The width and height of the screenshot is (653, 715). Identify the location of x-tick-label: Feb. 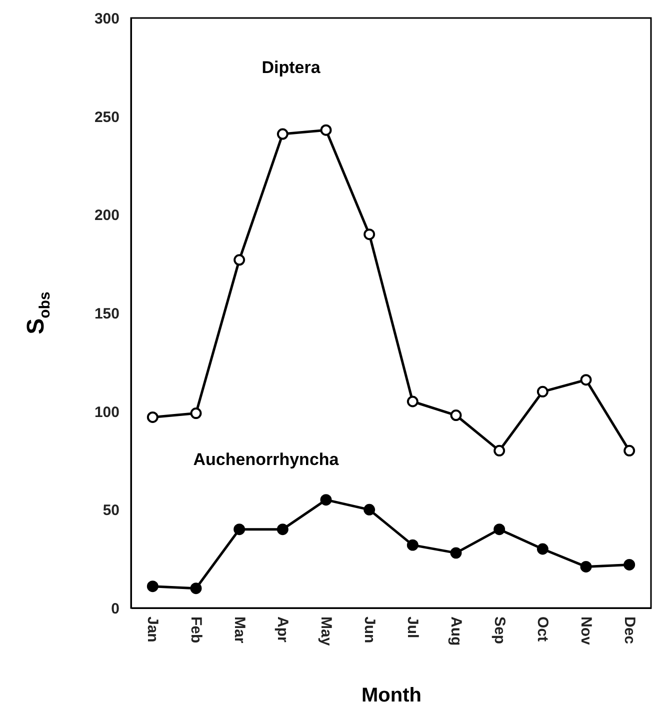
(196, 630).